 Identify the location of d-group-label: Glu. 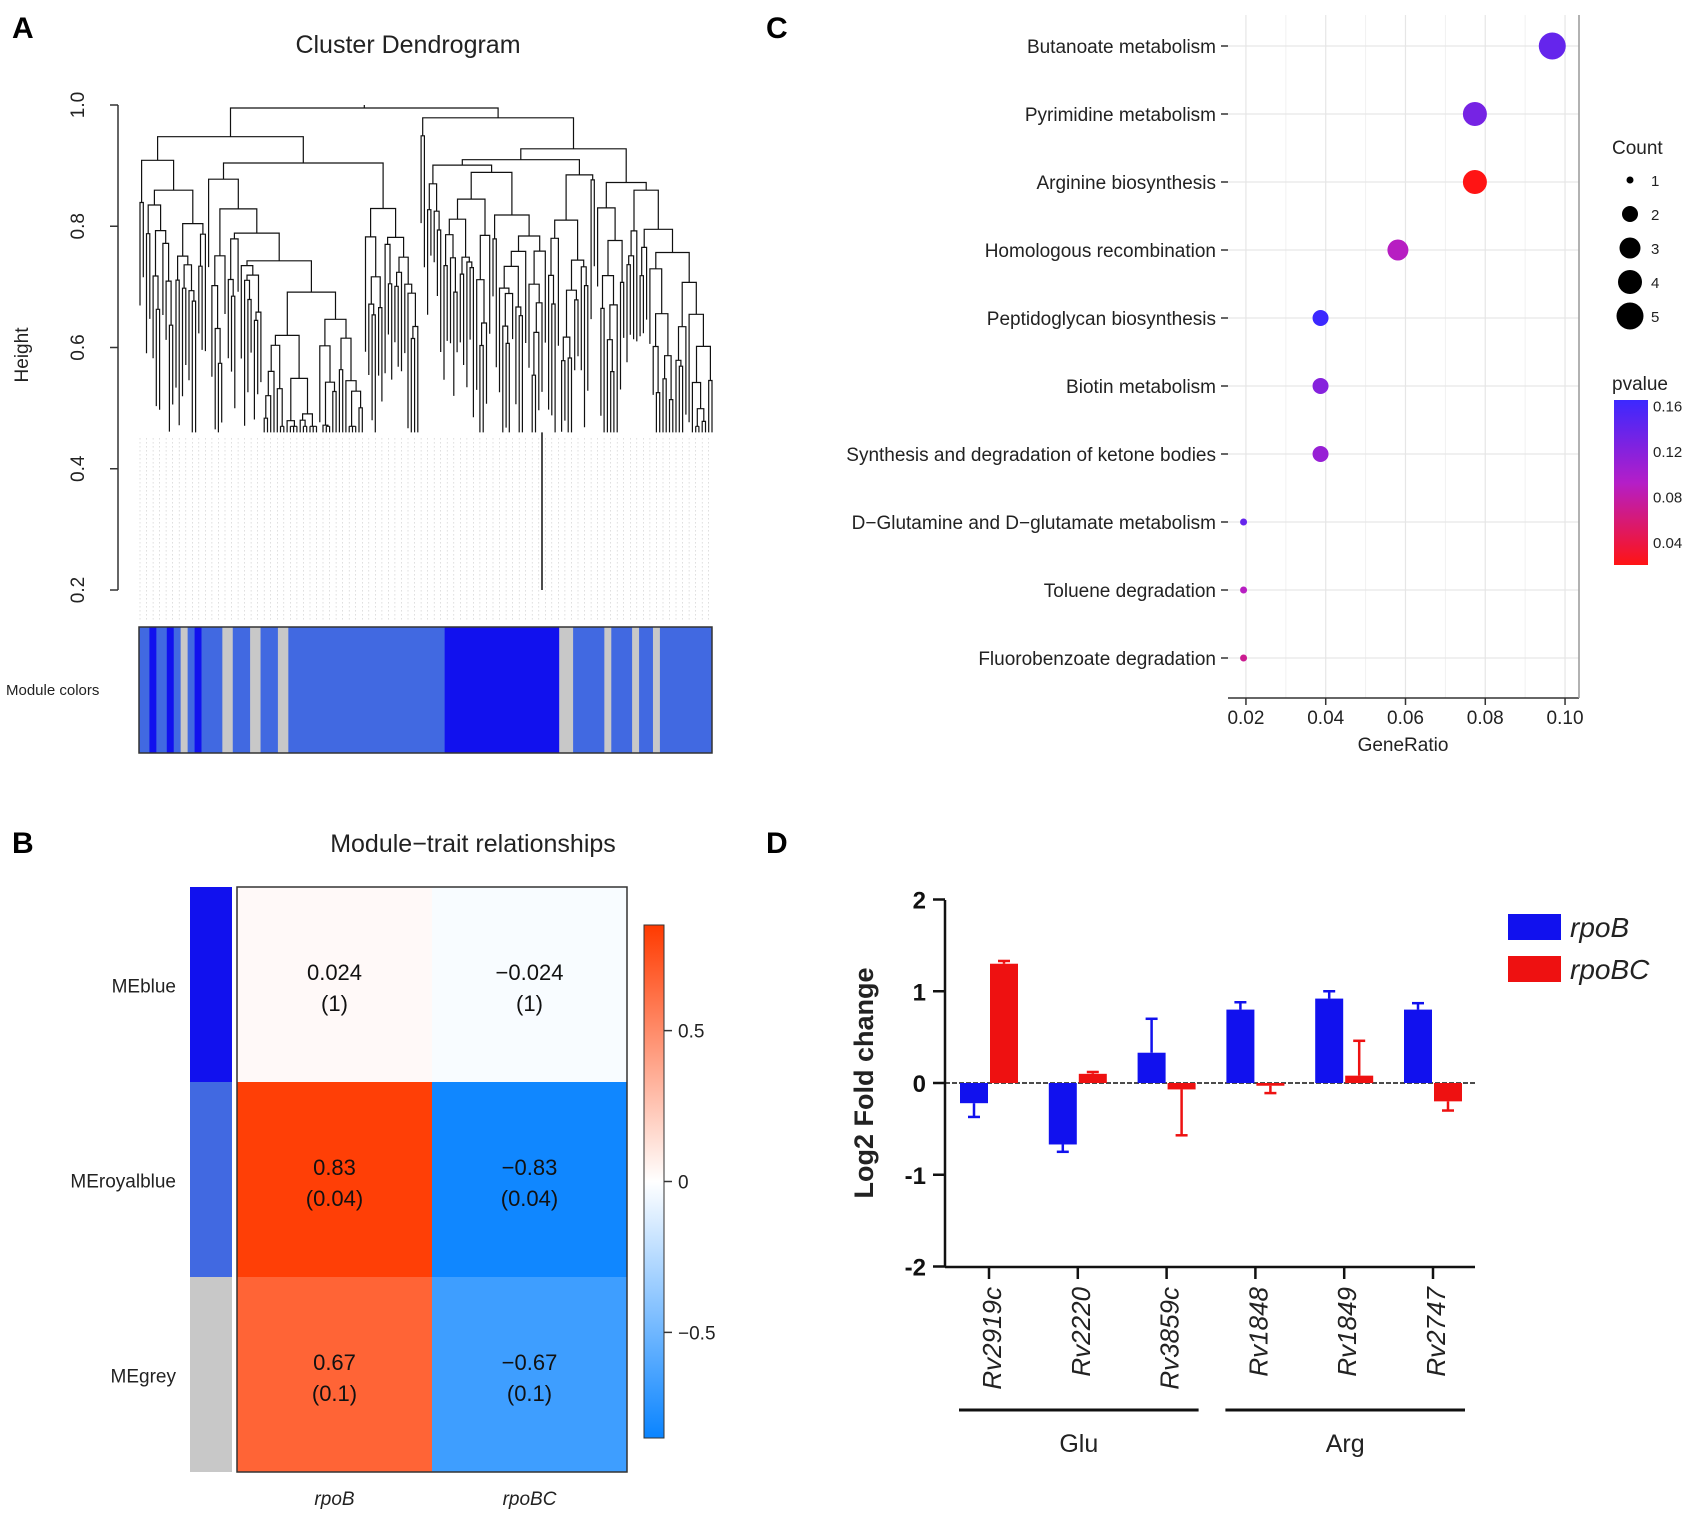
(1078, 1444).